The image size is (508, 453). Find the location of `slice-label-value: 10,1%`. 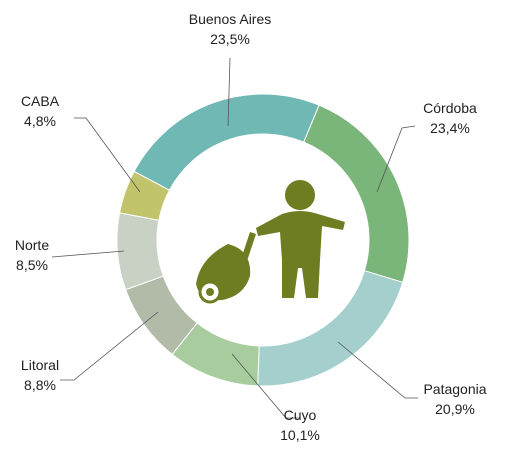

slice-label-value: 10,1% is located at coordinates (300, 435).